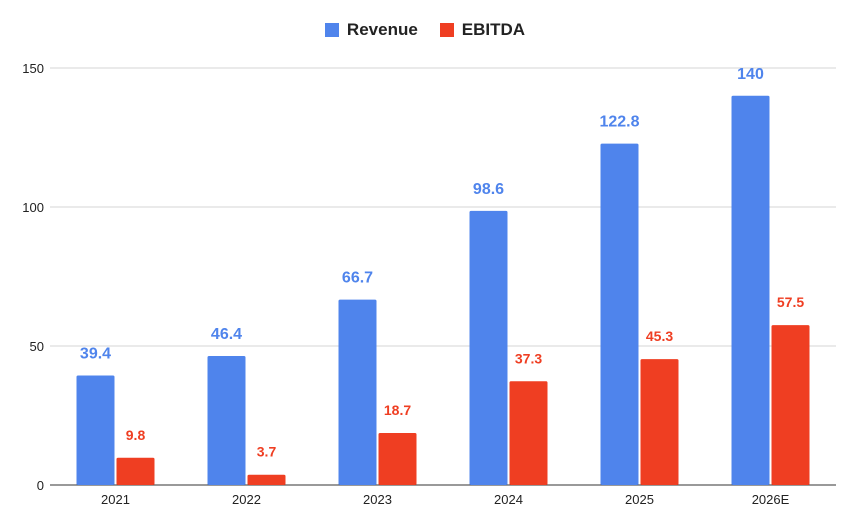  I want to click on data-label-ebitda-2025: 45.3, so click(659, 336).